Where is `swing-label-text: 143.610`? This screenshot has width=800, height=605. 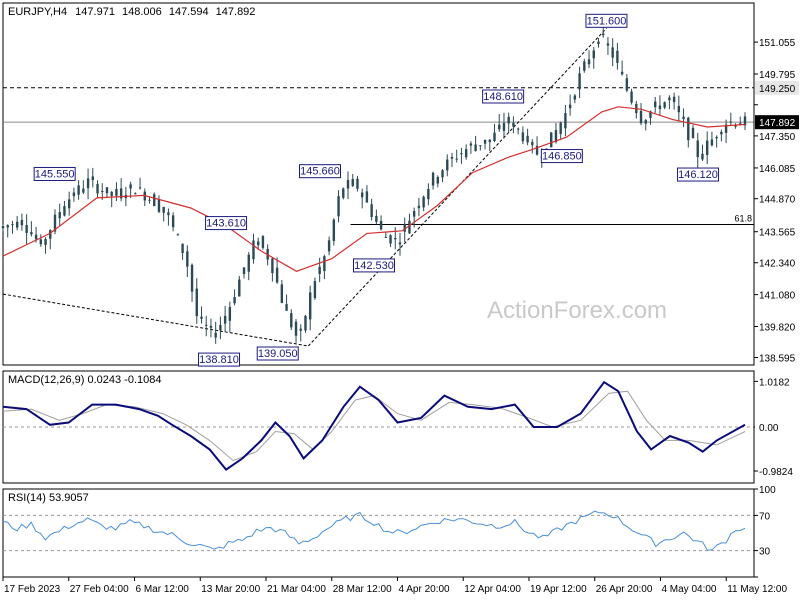 swing-label-text: 143.610 is located at coordinates (226, 224).